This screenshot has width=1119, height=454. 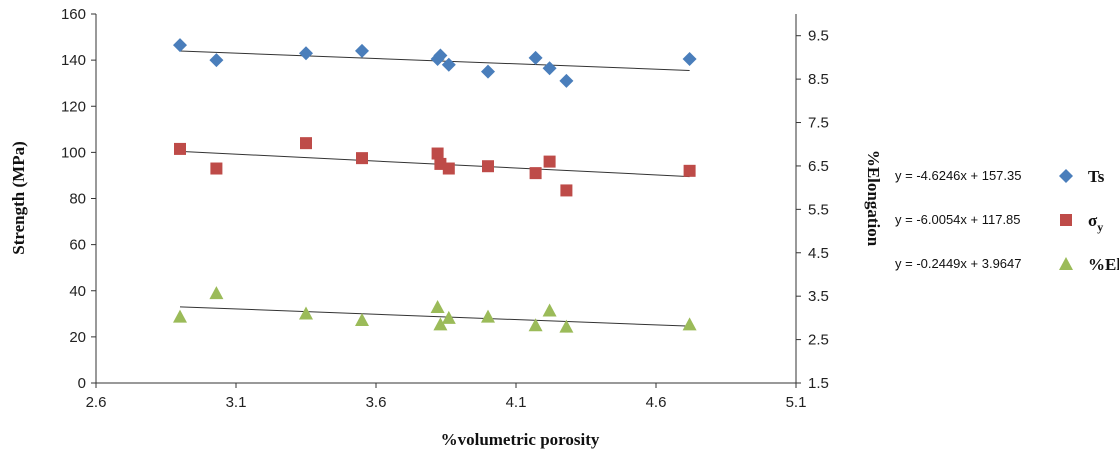 What do you see at coordinates (958, 263) in the screenshot?
I see `trendline-equation: y = -0.2449x + 3.9647` at bounding box center [958, 263].